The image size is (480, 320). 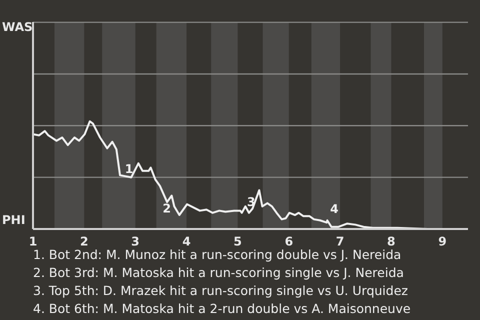 I want to click on text: 2. Bot 3rd: M. Matoska hit a run-scoring single vs J. Nereida, so click(x=219, y=273).